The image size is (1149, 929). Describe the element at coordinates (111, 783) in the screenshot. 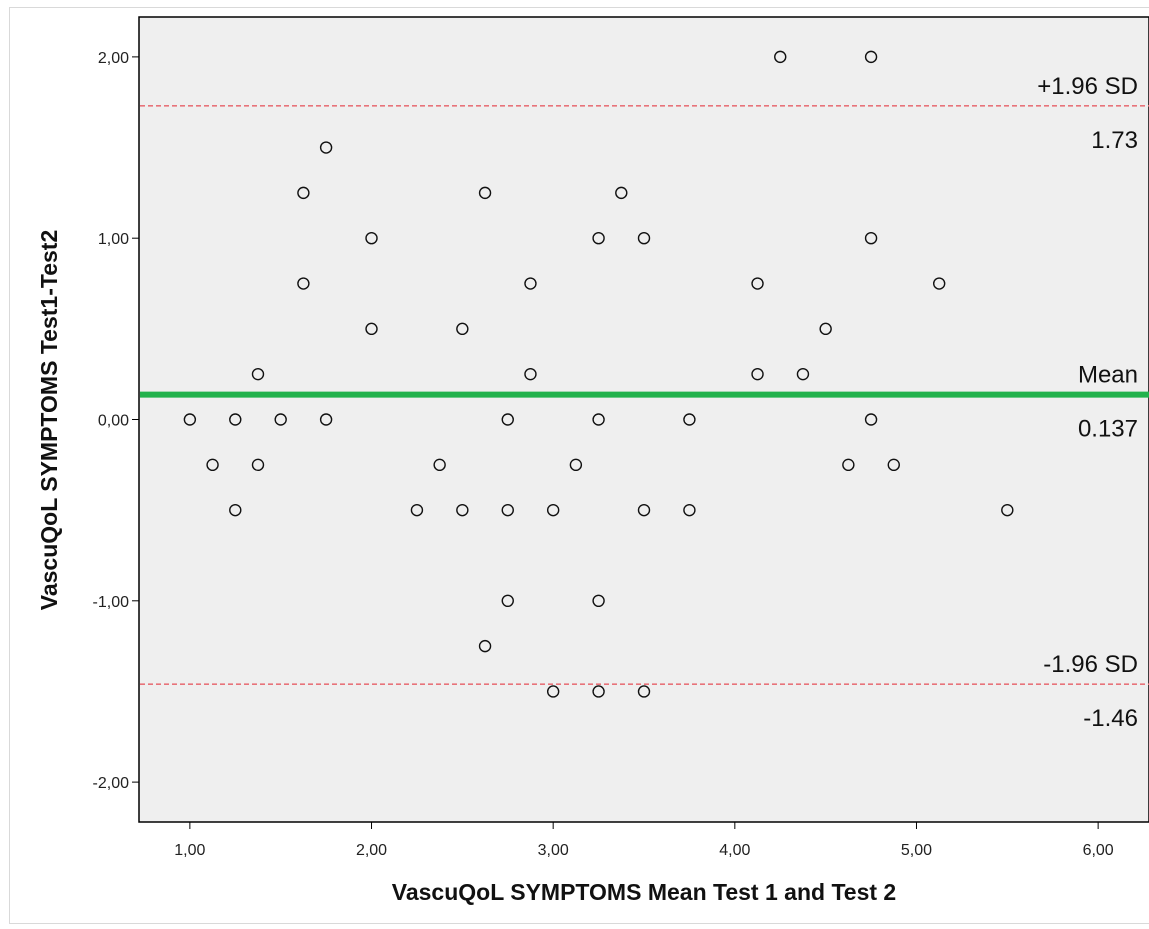

I see `y-tick-label: -2,00` at that location.